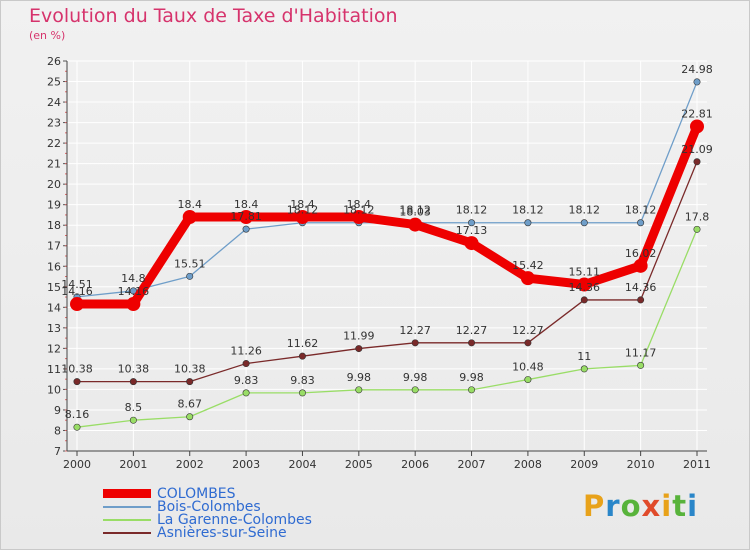 The height and width of the screenshot is (550, 750). What do you see at coordinates (190, 263) in the screenshot?
I see `data-label: 15.51` at bounding box center [190, 263].